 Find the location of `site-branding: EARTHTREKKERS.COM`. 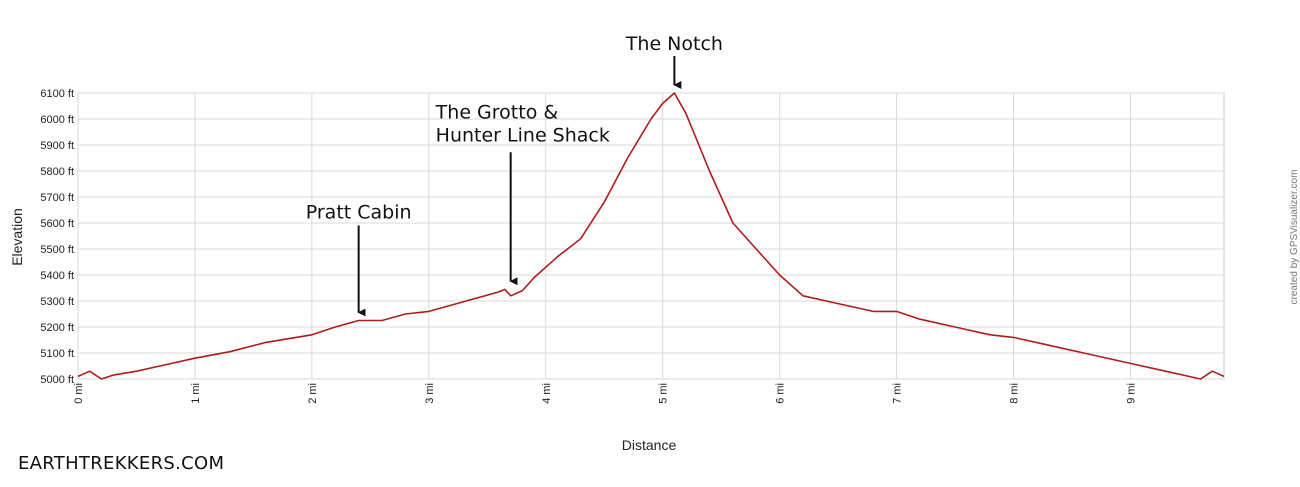

site-branding: EARTHTREKKERS.COM is located at coordinates (121, 463).